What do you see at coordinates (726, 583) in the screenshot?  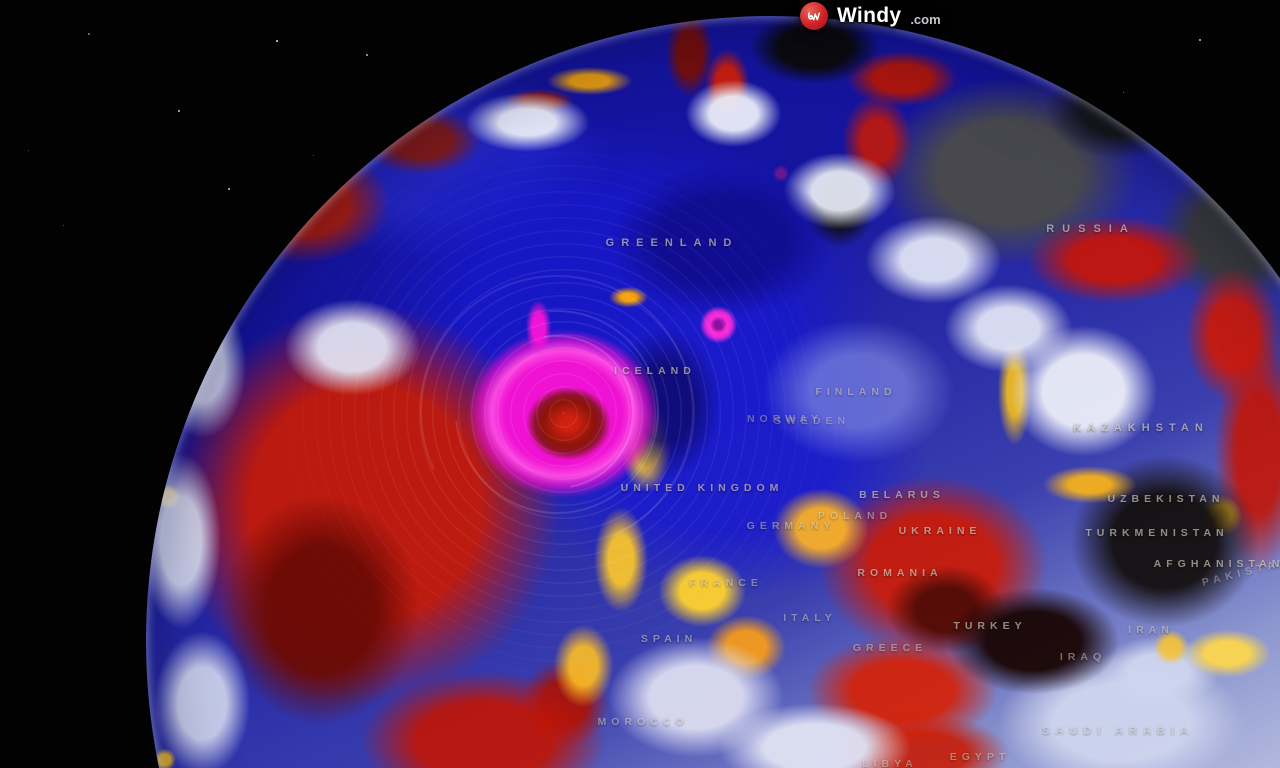 I see `map-label-france: FRANCE` at bounding box center [726, 583].